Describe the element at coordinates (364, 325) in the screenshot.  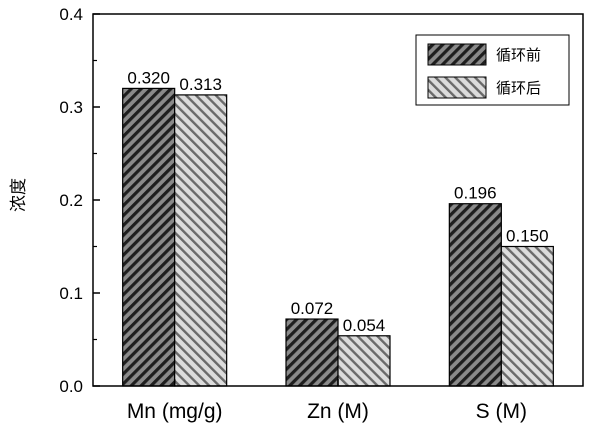
I see `data-label: 0.054` at that location.